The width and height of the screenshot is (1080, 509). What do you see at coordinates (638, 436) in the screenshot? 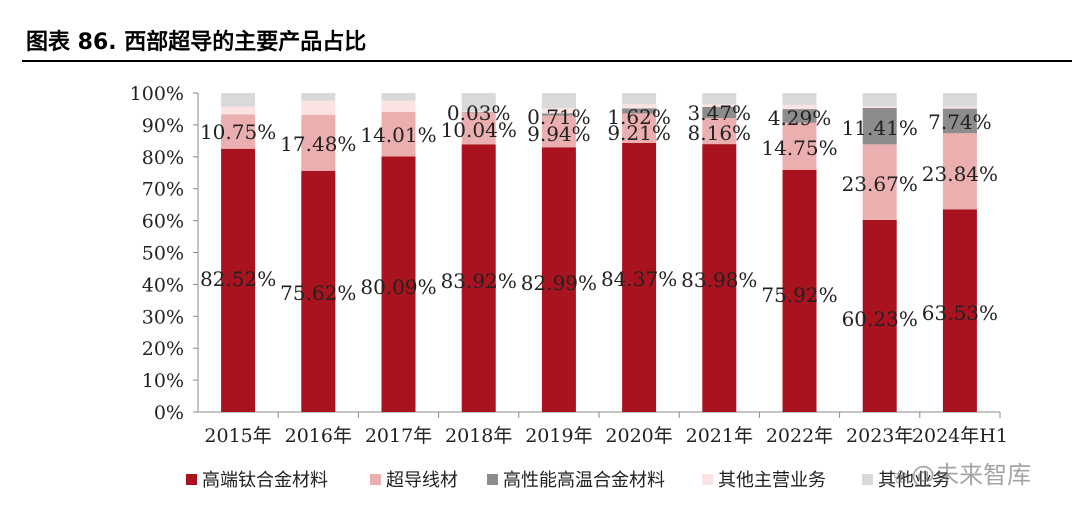
I see `x-tick-label: 2020年` at bounding box center [638, 436].